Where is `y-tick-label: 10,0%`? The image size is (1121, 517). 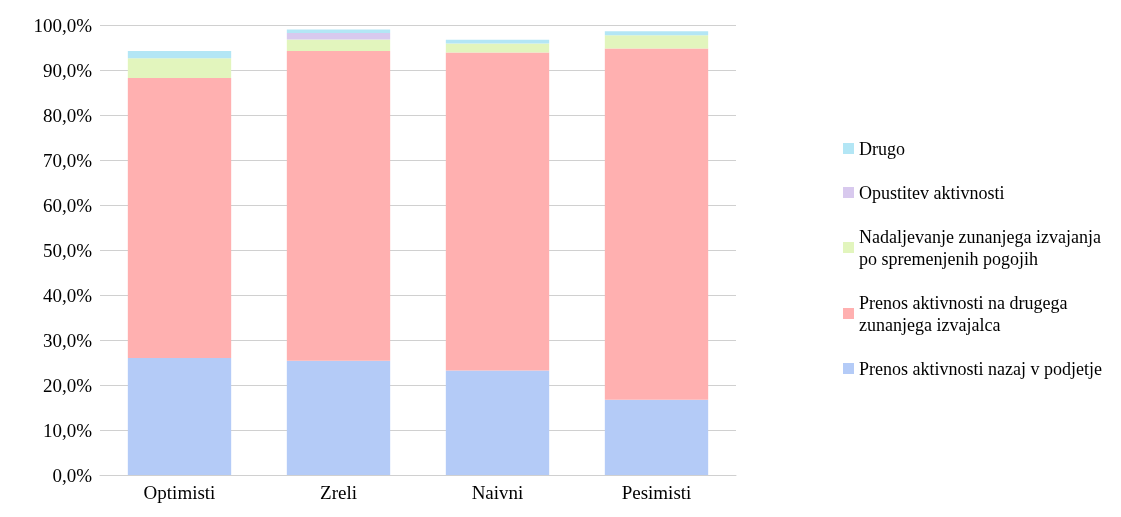
y-tick-label: 10,0% is located at coordinates (67, 430).